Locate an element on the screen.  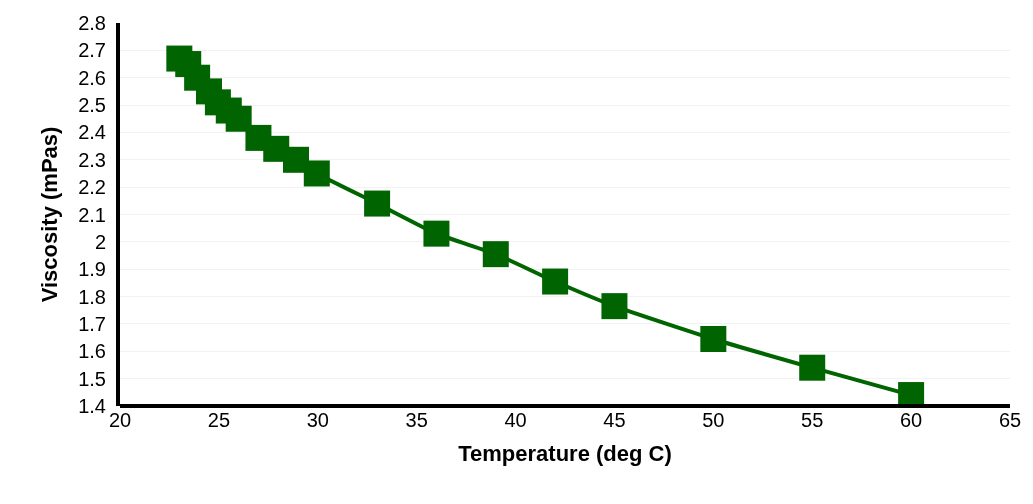
x-tick-label: 45 is located at coordinates (614, 420).